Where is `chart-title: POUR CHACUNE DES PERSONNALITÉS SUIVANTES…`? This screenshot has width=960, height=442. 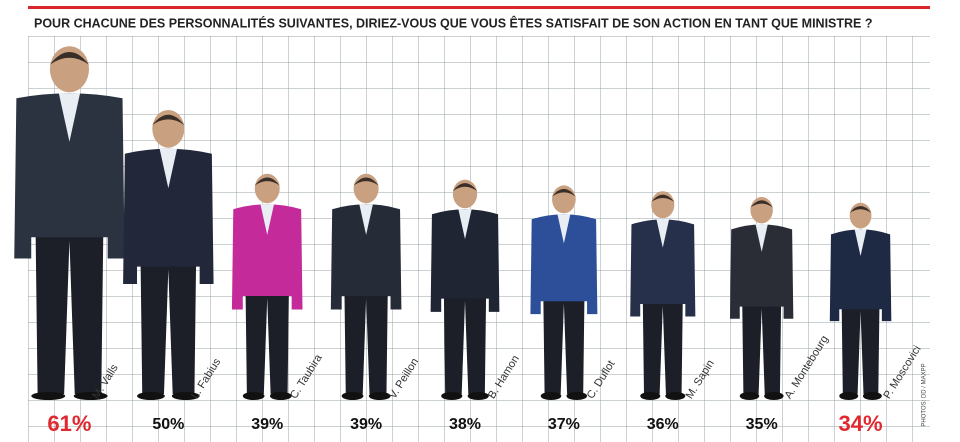 chart-title: POUR CHACUNE DES PERSONNALITÉS SUIVANTES… is located at coordinates (453, 22).